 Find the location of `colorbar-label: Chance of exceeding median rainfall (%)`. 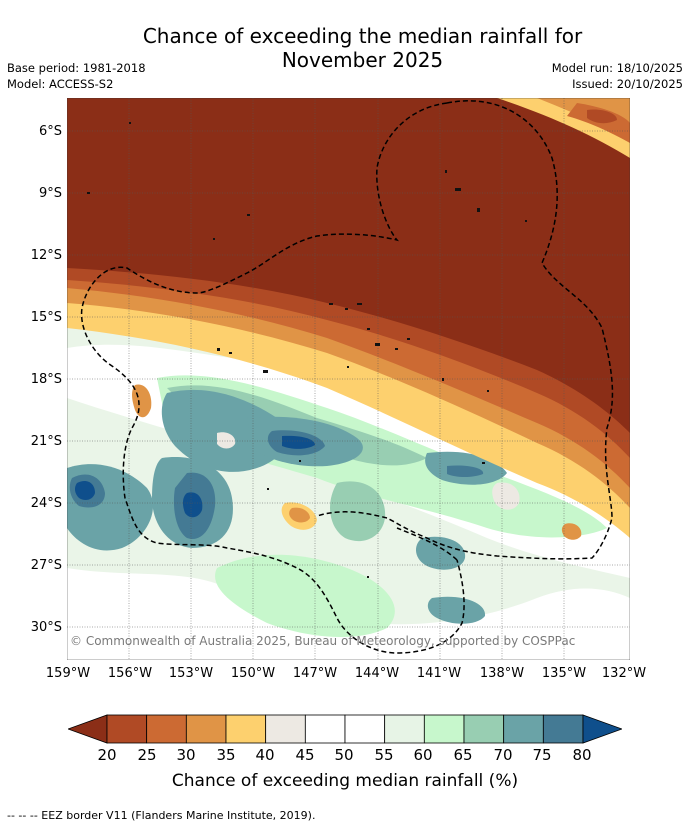

colorbar-label: Chance of exceeding median rainfall (%) is located at coordinates (345, 781).